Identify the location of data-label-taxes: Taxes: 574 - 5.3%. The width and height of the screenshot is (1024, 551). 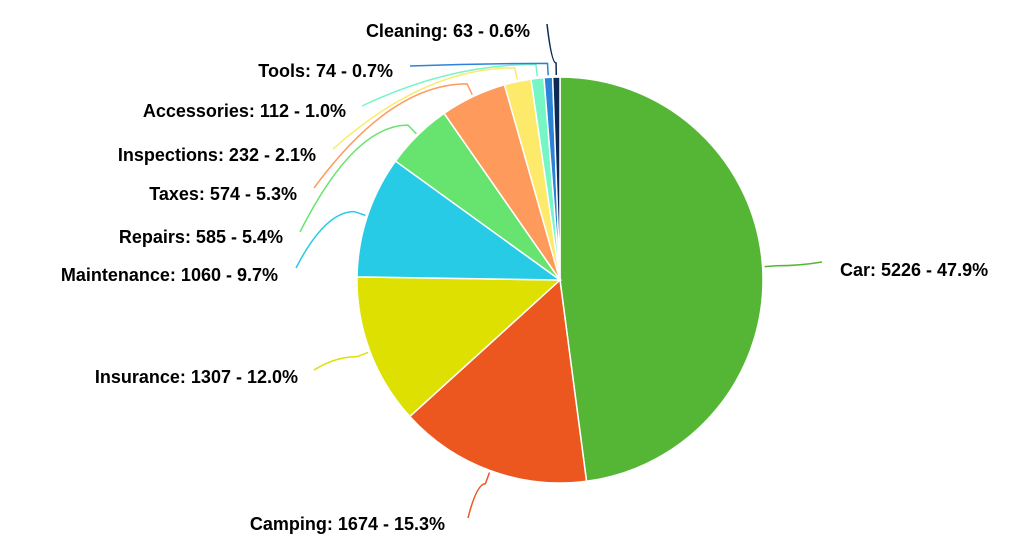
(223, 194).